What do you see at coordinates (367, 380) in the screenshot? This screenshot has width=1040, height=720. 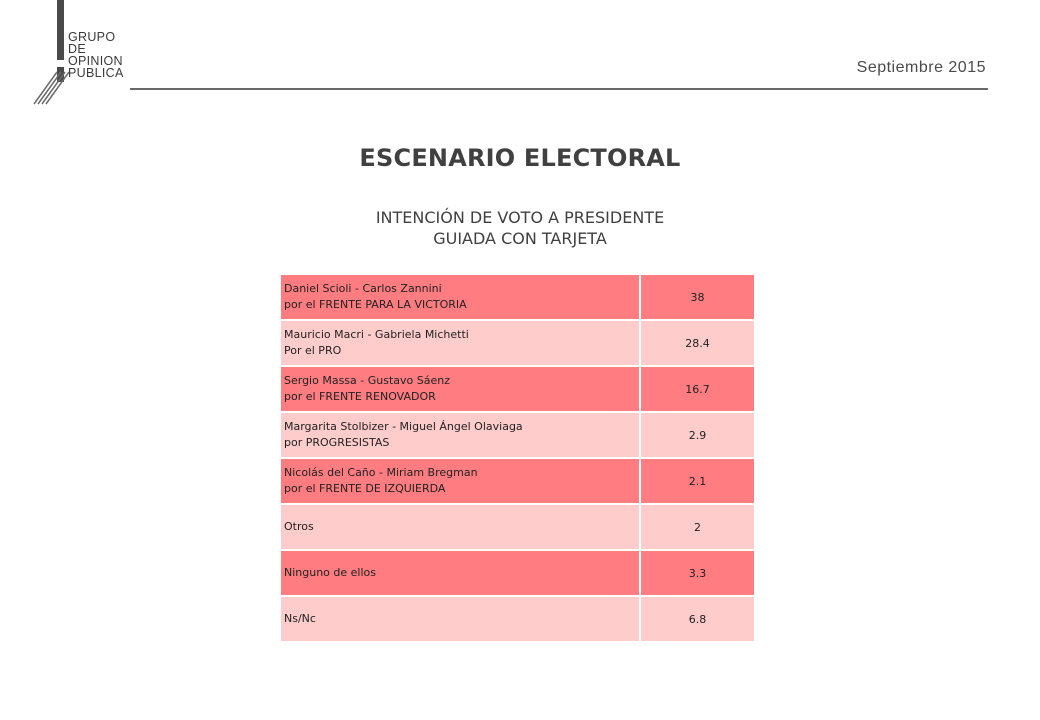 I see `candidate-names: Sergio Massa - Gustavo Sáenz` at bounding box center [367, 380].